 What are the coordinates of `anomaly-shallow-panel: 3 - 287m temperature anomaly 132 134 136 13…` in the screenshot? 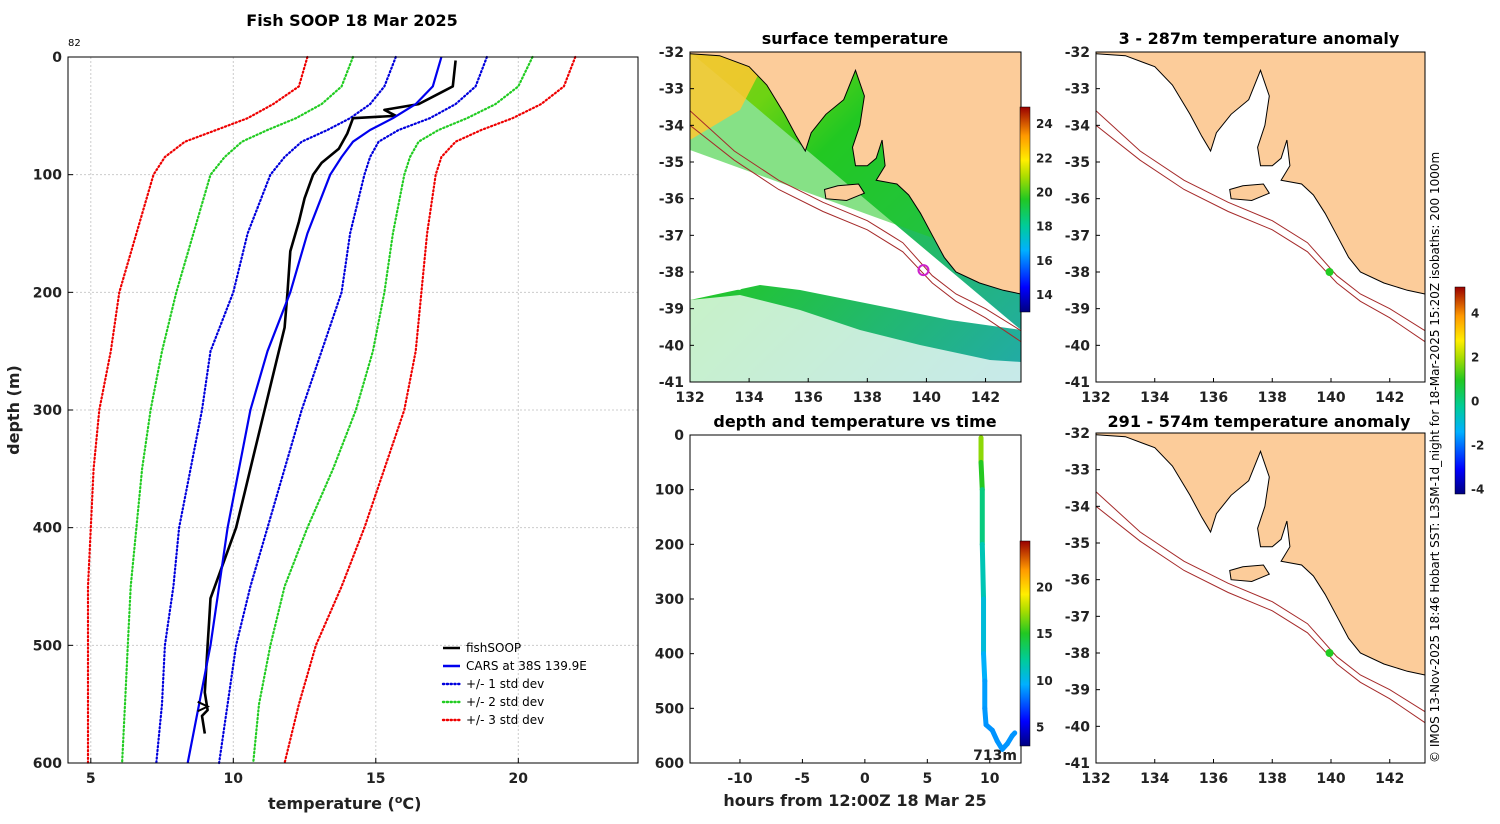 It's located at (1245, 217).